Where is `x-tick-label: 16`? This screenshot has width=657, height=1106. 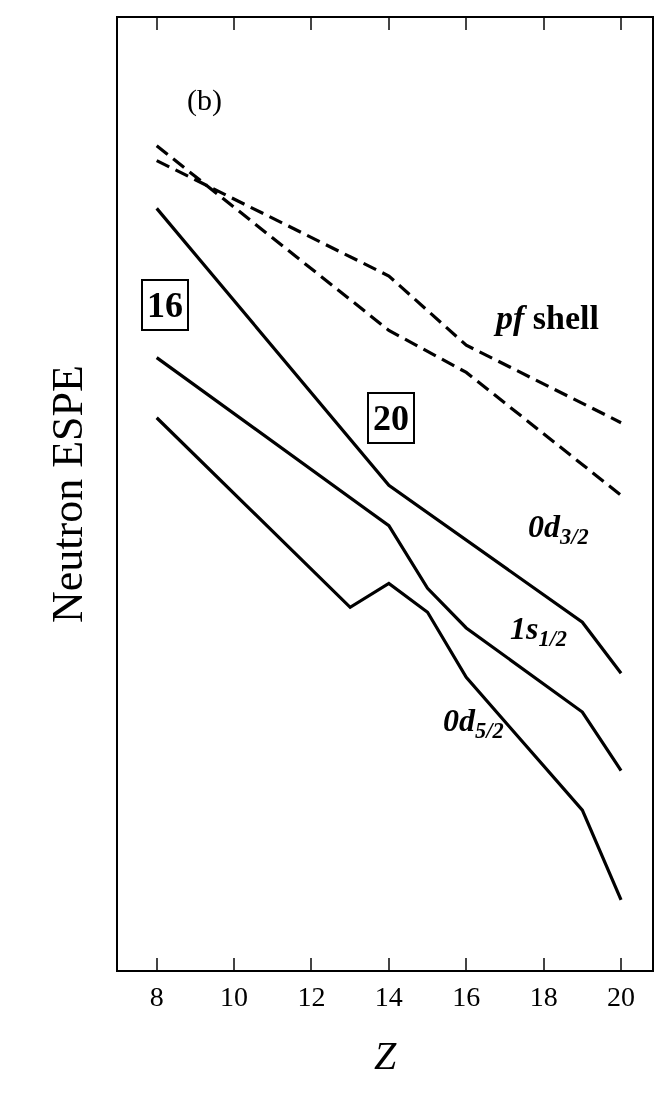
x-tick-label: 16 is located at coordinates (466, 996).